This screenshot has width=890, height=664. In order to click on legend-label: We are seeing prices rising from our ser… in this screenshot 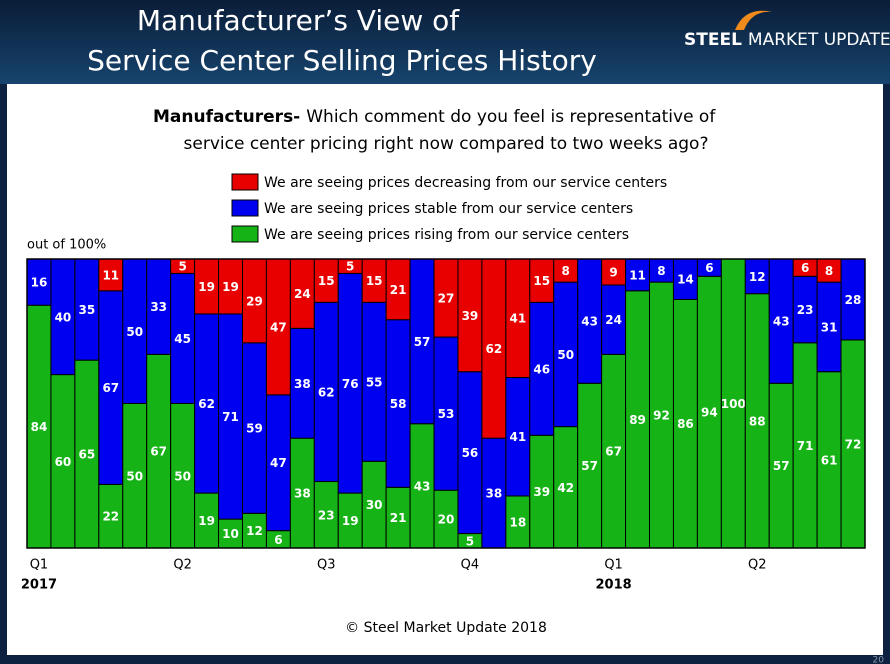, I will do `click(446, 235)`.